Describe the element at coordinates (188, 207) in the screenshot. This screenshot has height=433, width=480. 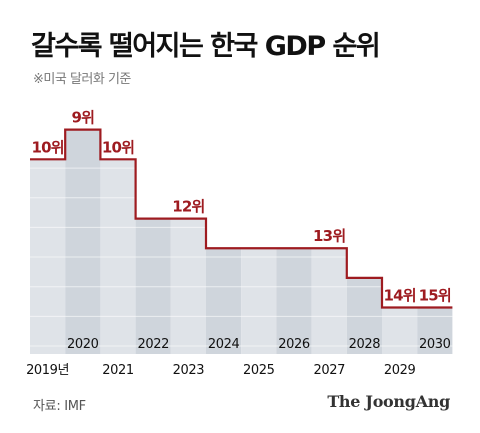
I see `rank-label-2023: 12위` at that location.